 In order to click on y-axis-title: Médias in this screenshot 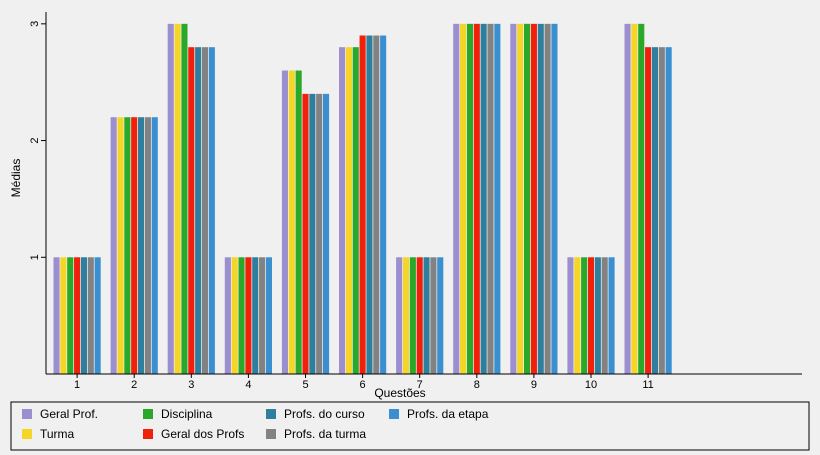, I will do `click(16, 178)`.